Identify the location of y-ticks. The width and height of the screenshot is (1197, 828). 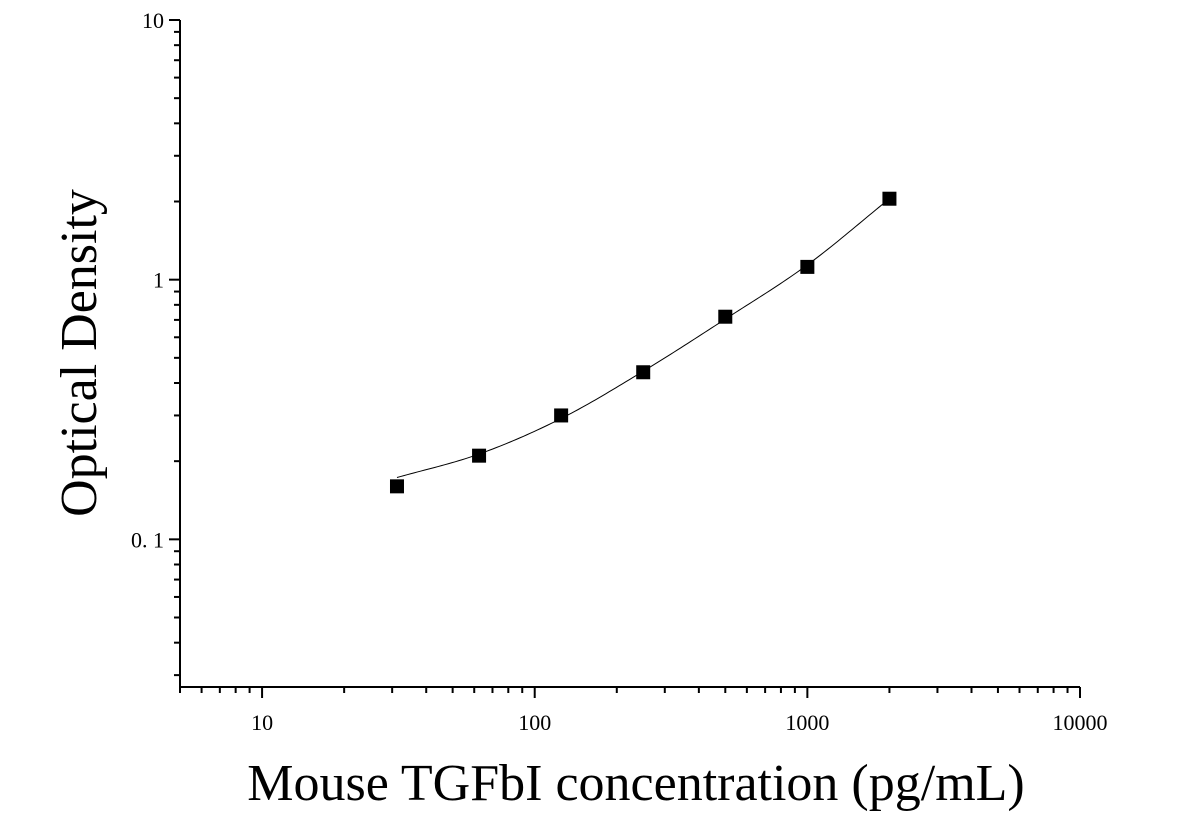
(174, 348).